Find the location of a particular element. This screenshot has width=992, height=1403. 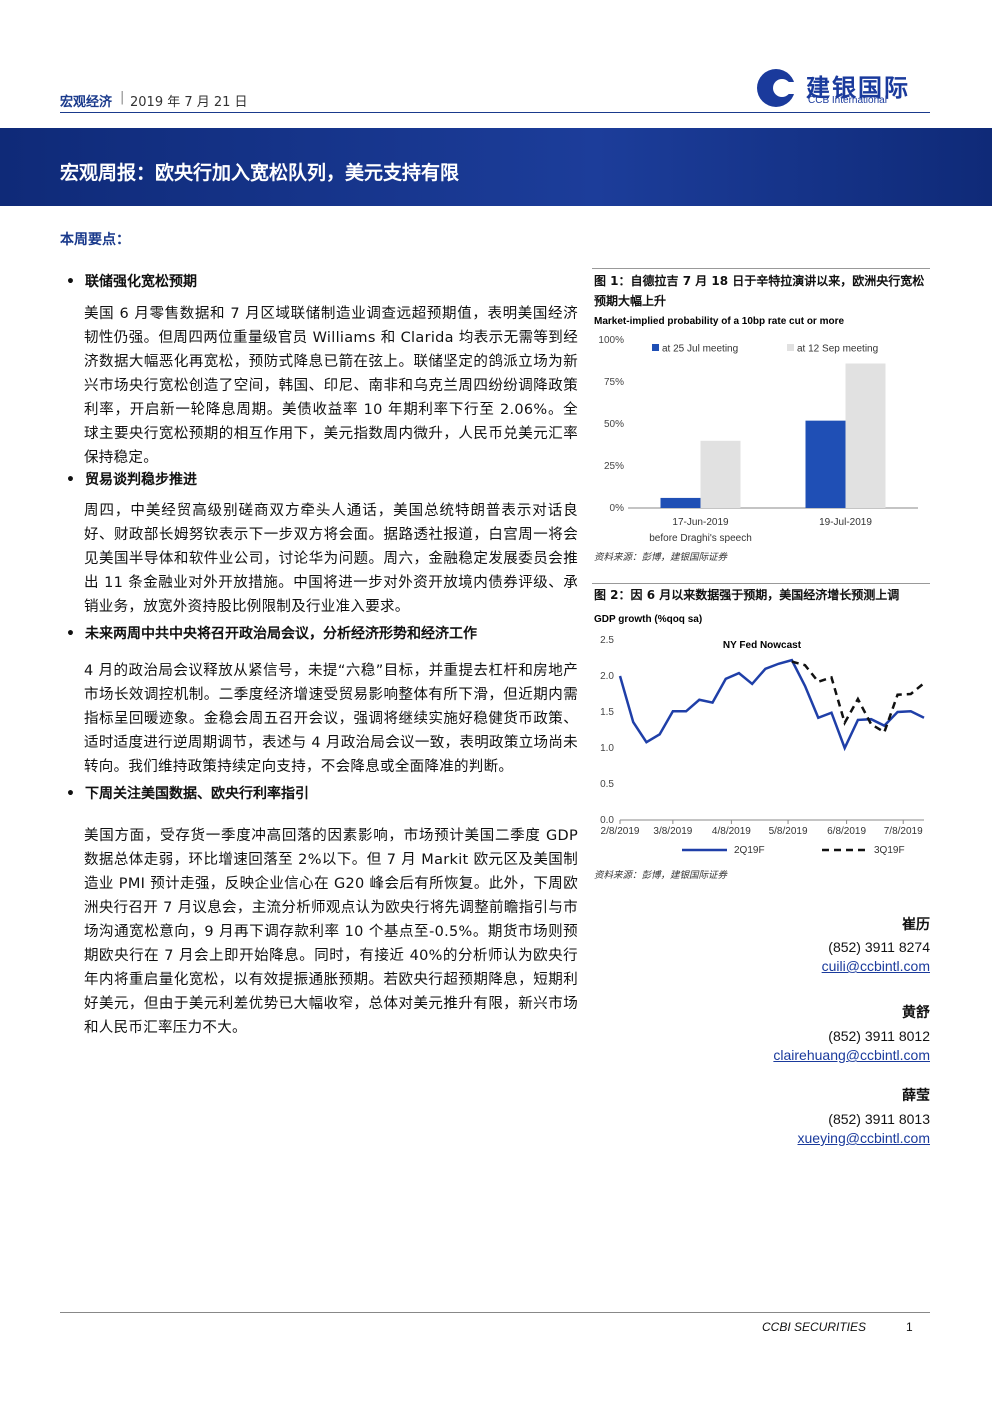

x-tick-label: 4/8/2019 is located at coordinates (731, 831).